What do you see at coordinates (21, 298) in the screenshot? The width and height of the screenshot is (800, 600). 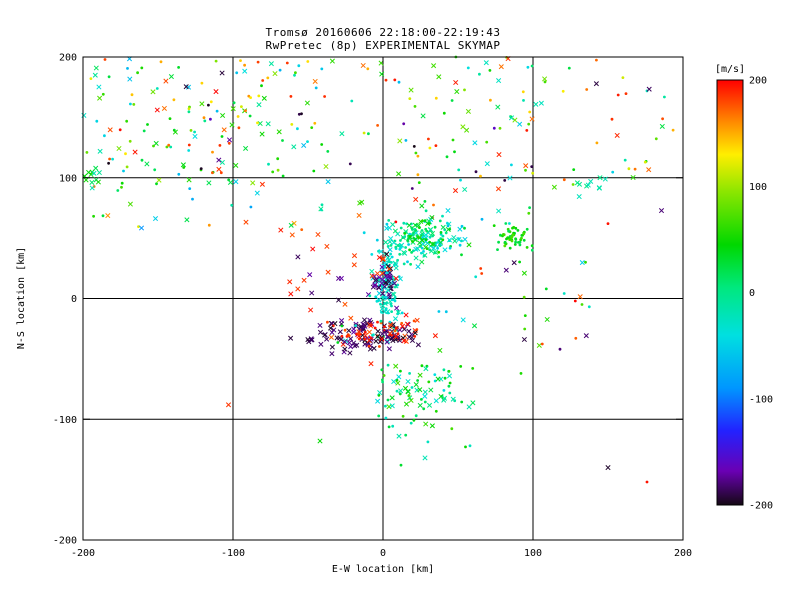 I see `y-axis-label: N-S location [km]` at bounding box center [21, 298].